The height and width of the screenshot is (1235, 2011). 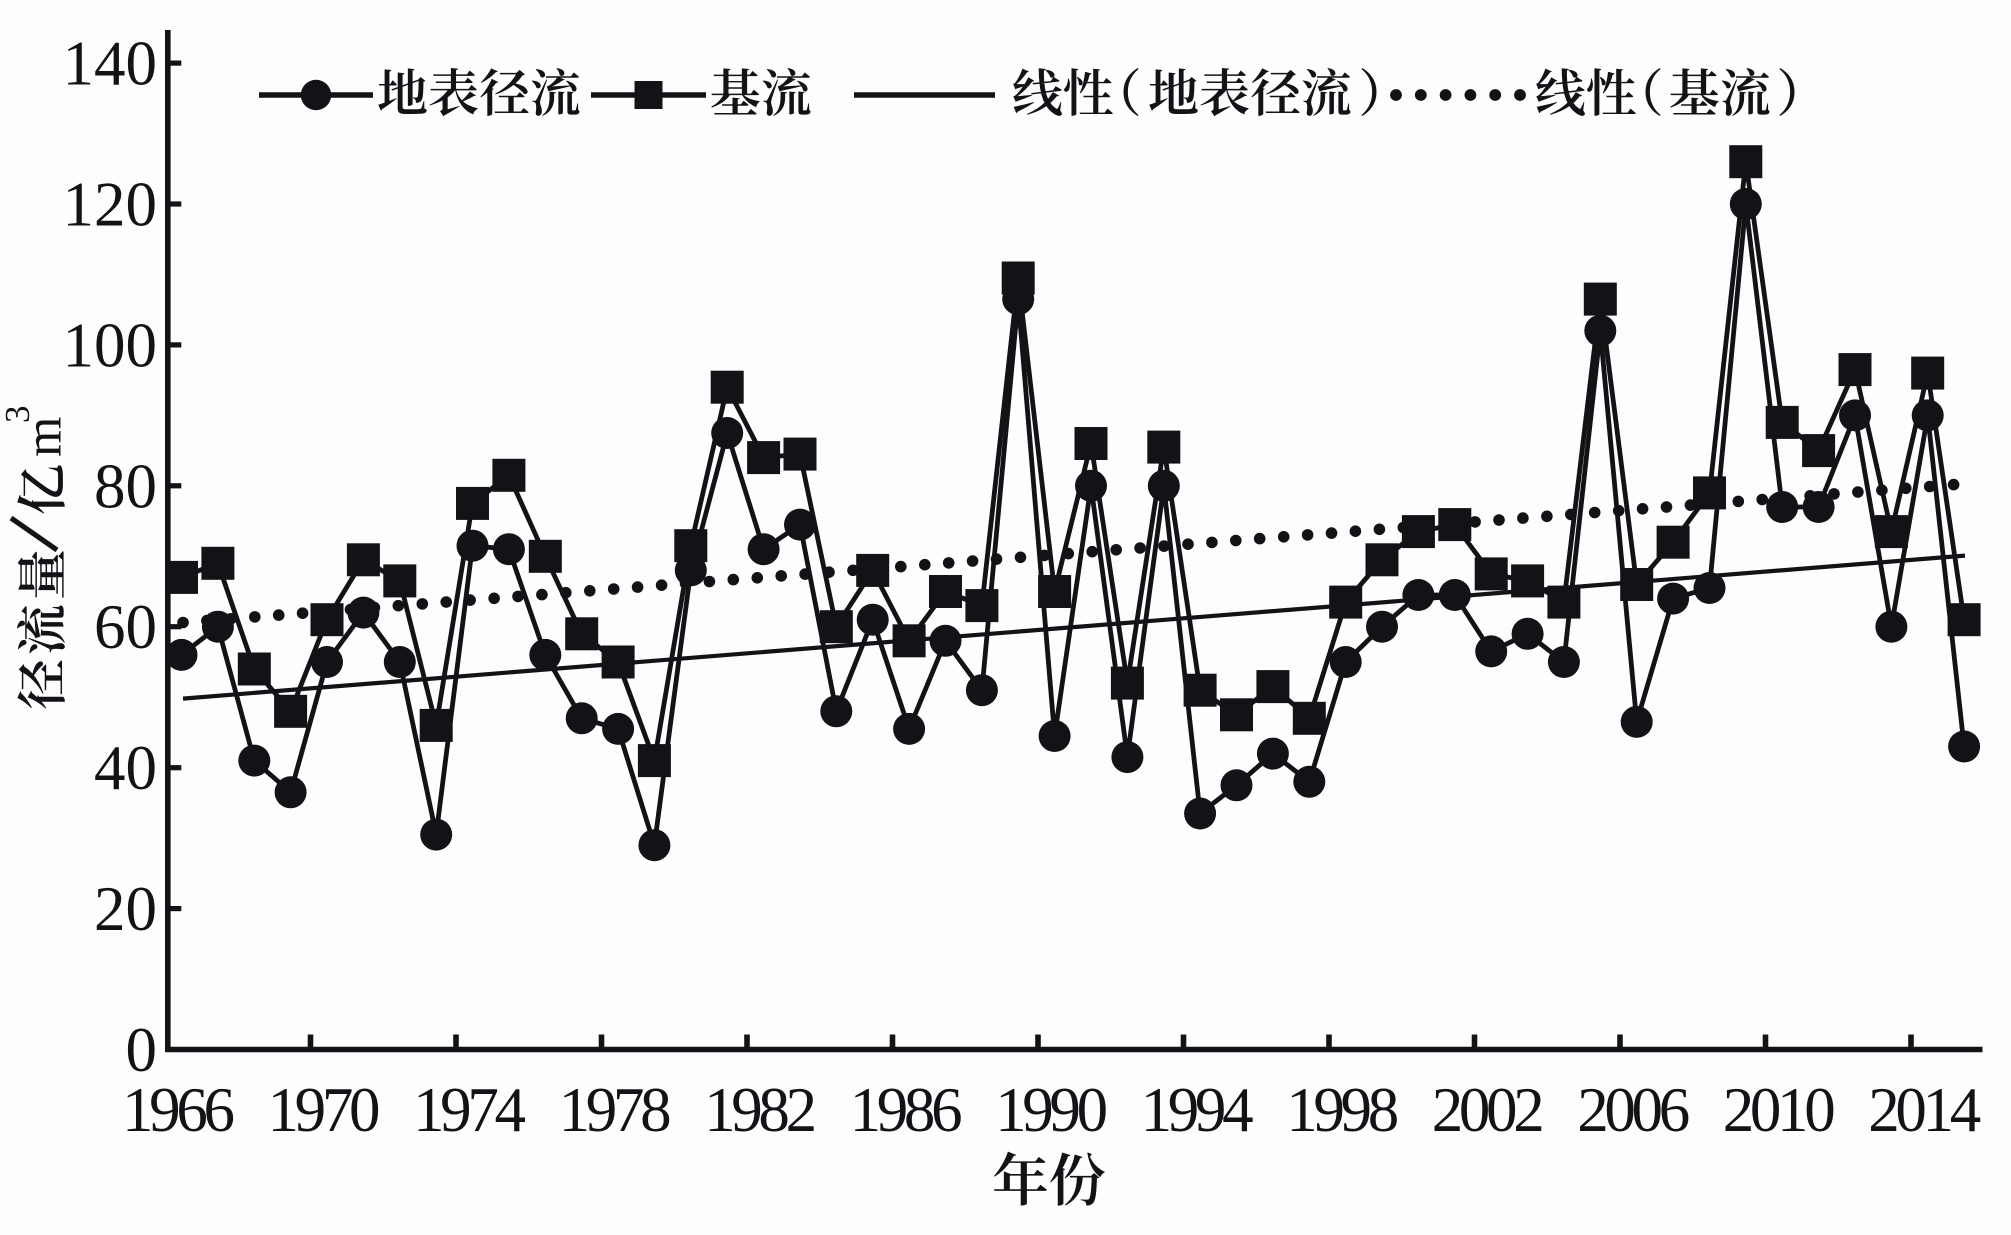 What do you see at coordinates (906, 1110) in the screenshot?
I see `svg-text: 1986` at bounding box center [906, 1110].